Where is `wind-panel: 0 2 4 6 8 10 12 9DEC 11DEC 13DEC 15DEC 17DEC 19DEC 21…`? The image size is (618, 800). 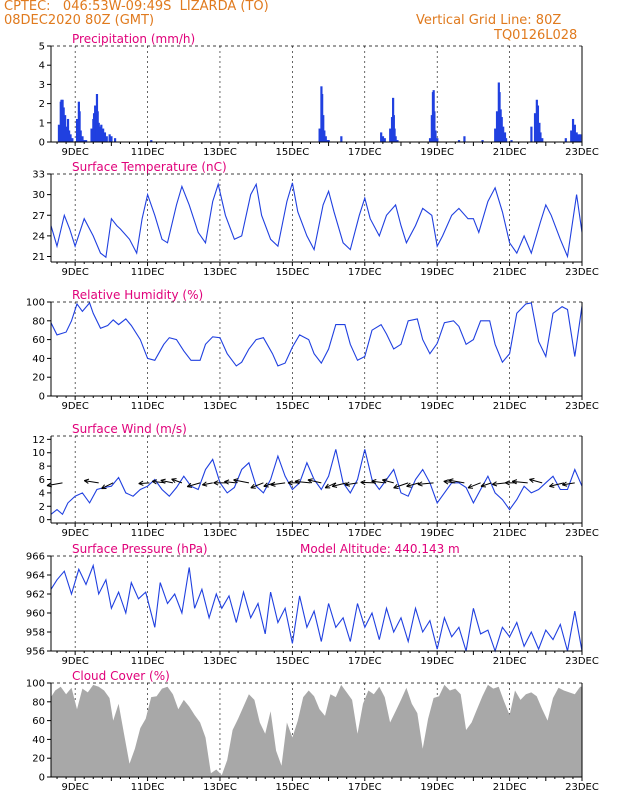
wind-panel: 0 2 4 6 8 10 12 9DEC 11DEC 13DEC 15DEC 17DEC 19DEC 21… is located at coordinates (315, 480).